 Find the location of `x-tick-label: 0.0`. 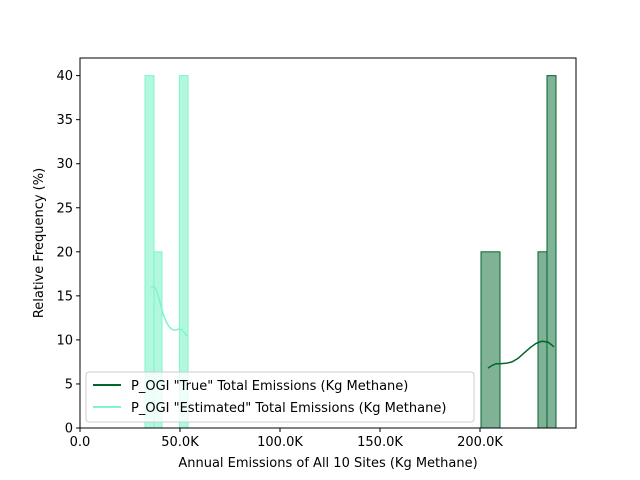

x-tick-label: 0.0 is located at coordinates (80, 442).